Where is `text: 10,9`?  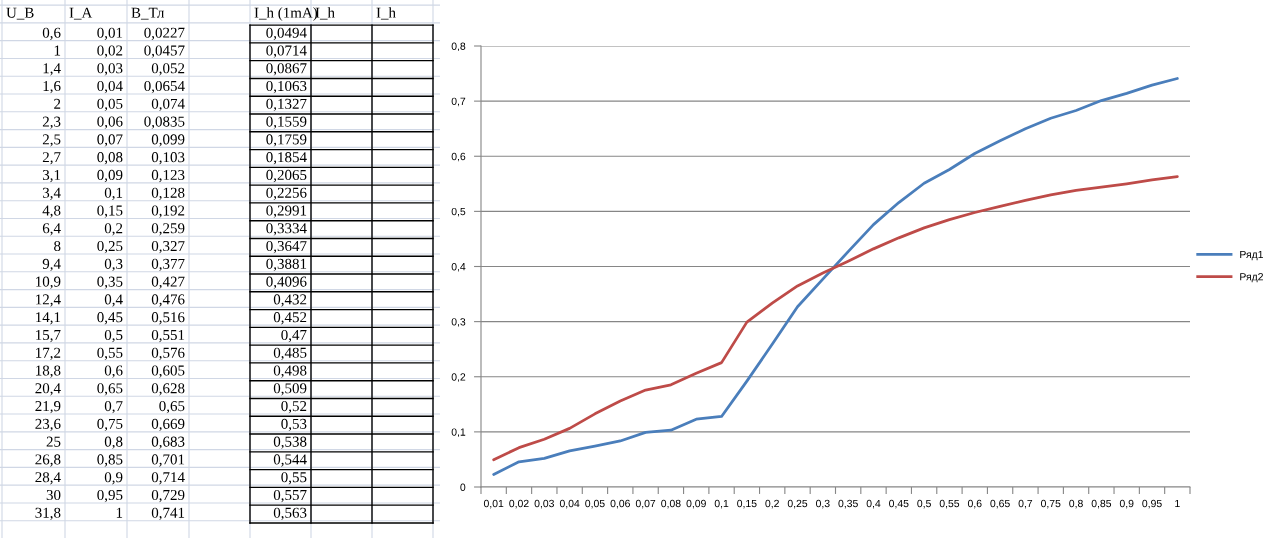 text: 10,9 is located at coordinates (48, 282).